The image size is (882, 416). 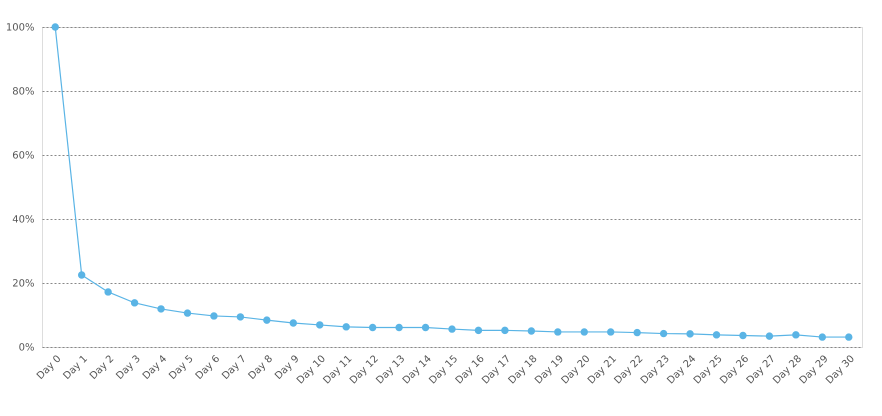 I want to click on y-tick-label: 0%, so click(x=26, y=348).